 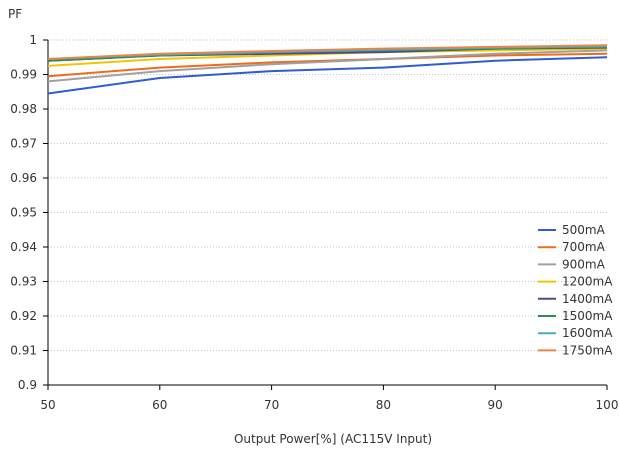 I want to click on y-tick-label: 0.95, so click(x=23, y=213).